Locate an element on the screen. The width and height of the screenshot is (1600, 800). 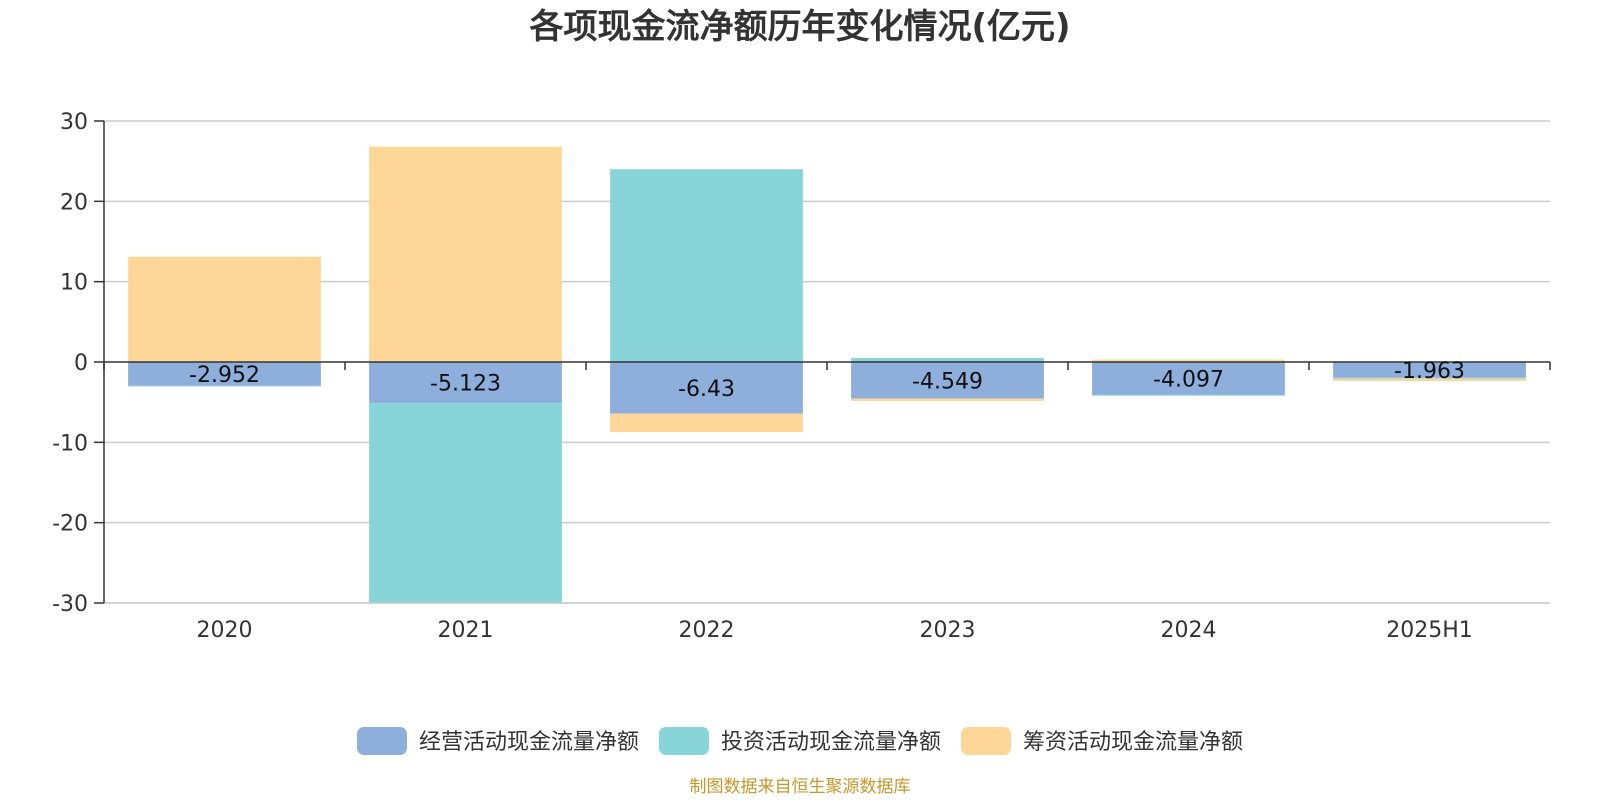
data-label: -2.952 is located at coordinates (224, 375).